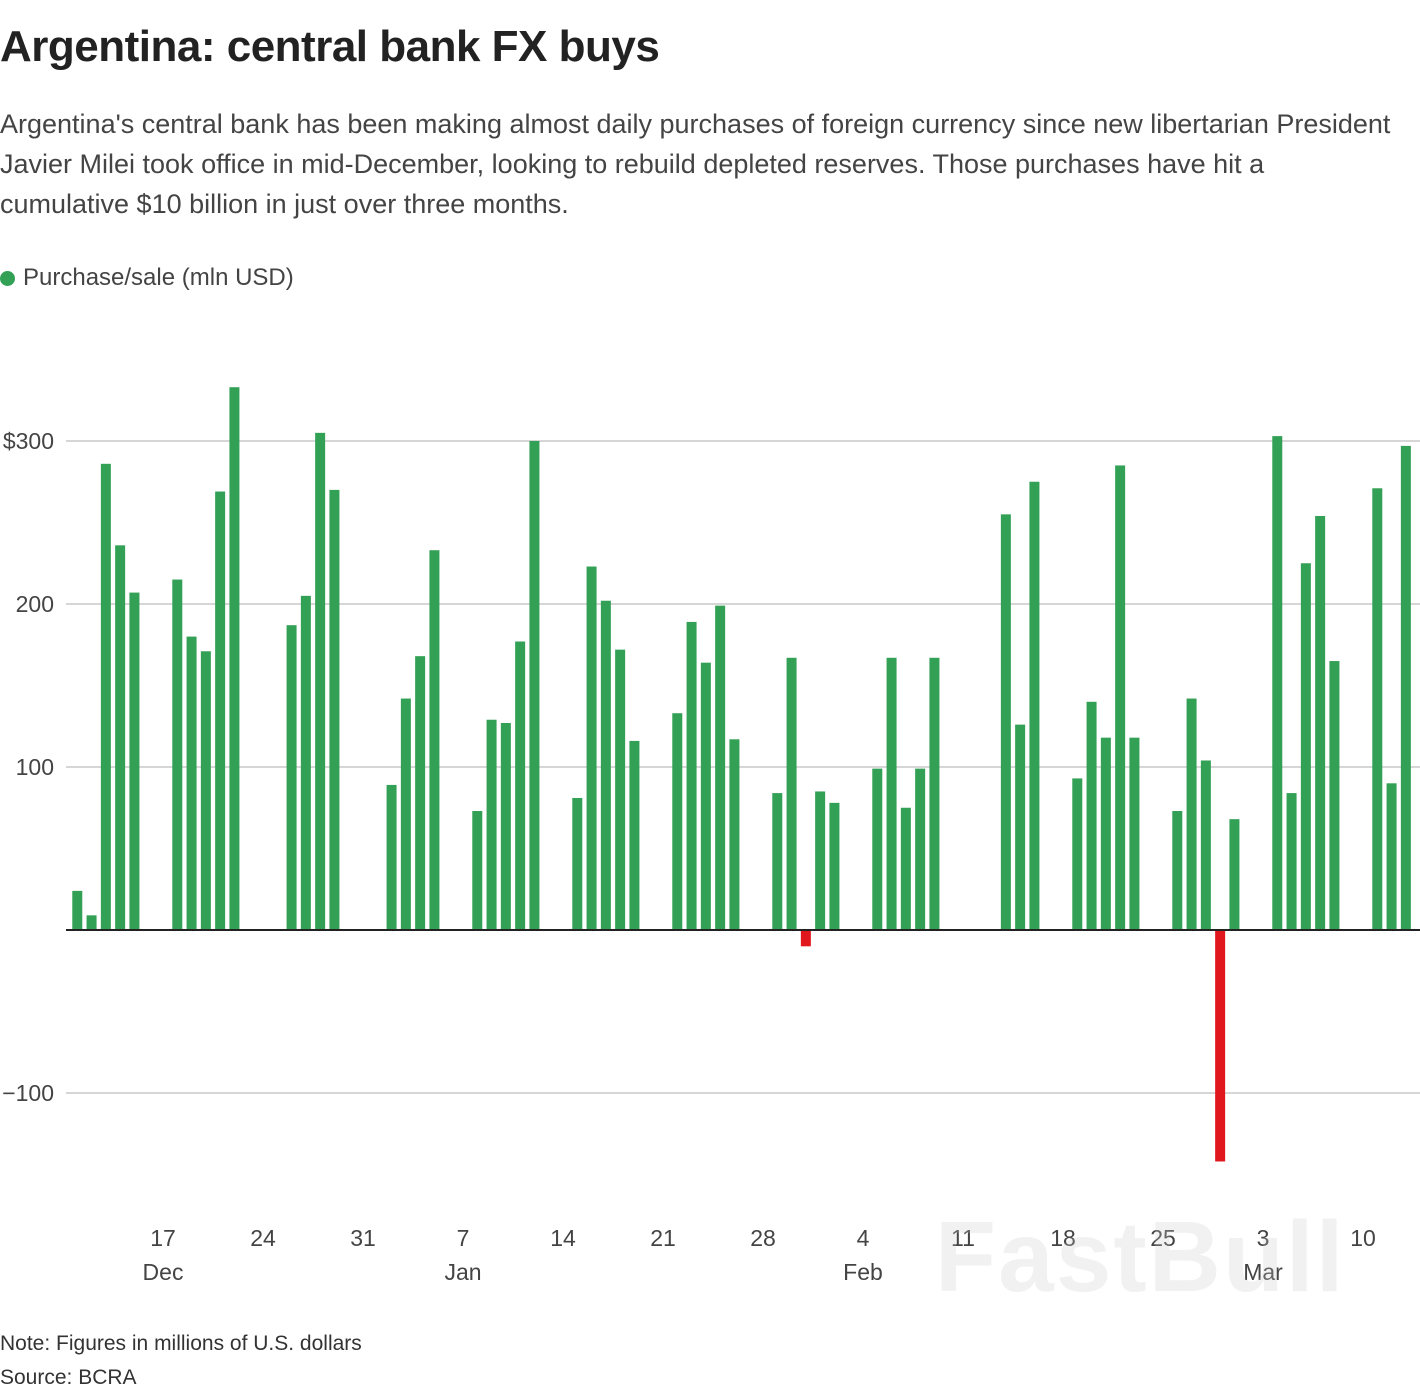  I want to click on x-tick-label: 31, so click(363, 1238).